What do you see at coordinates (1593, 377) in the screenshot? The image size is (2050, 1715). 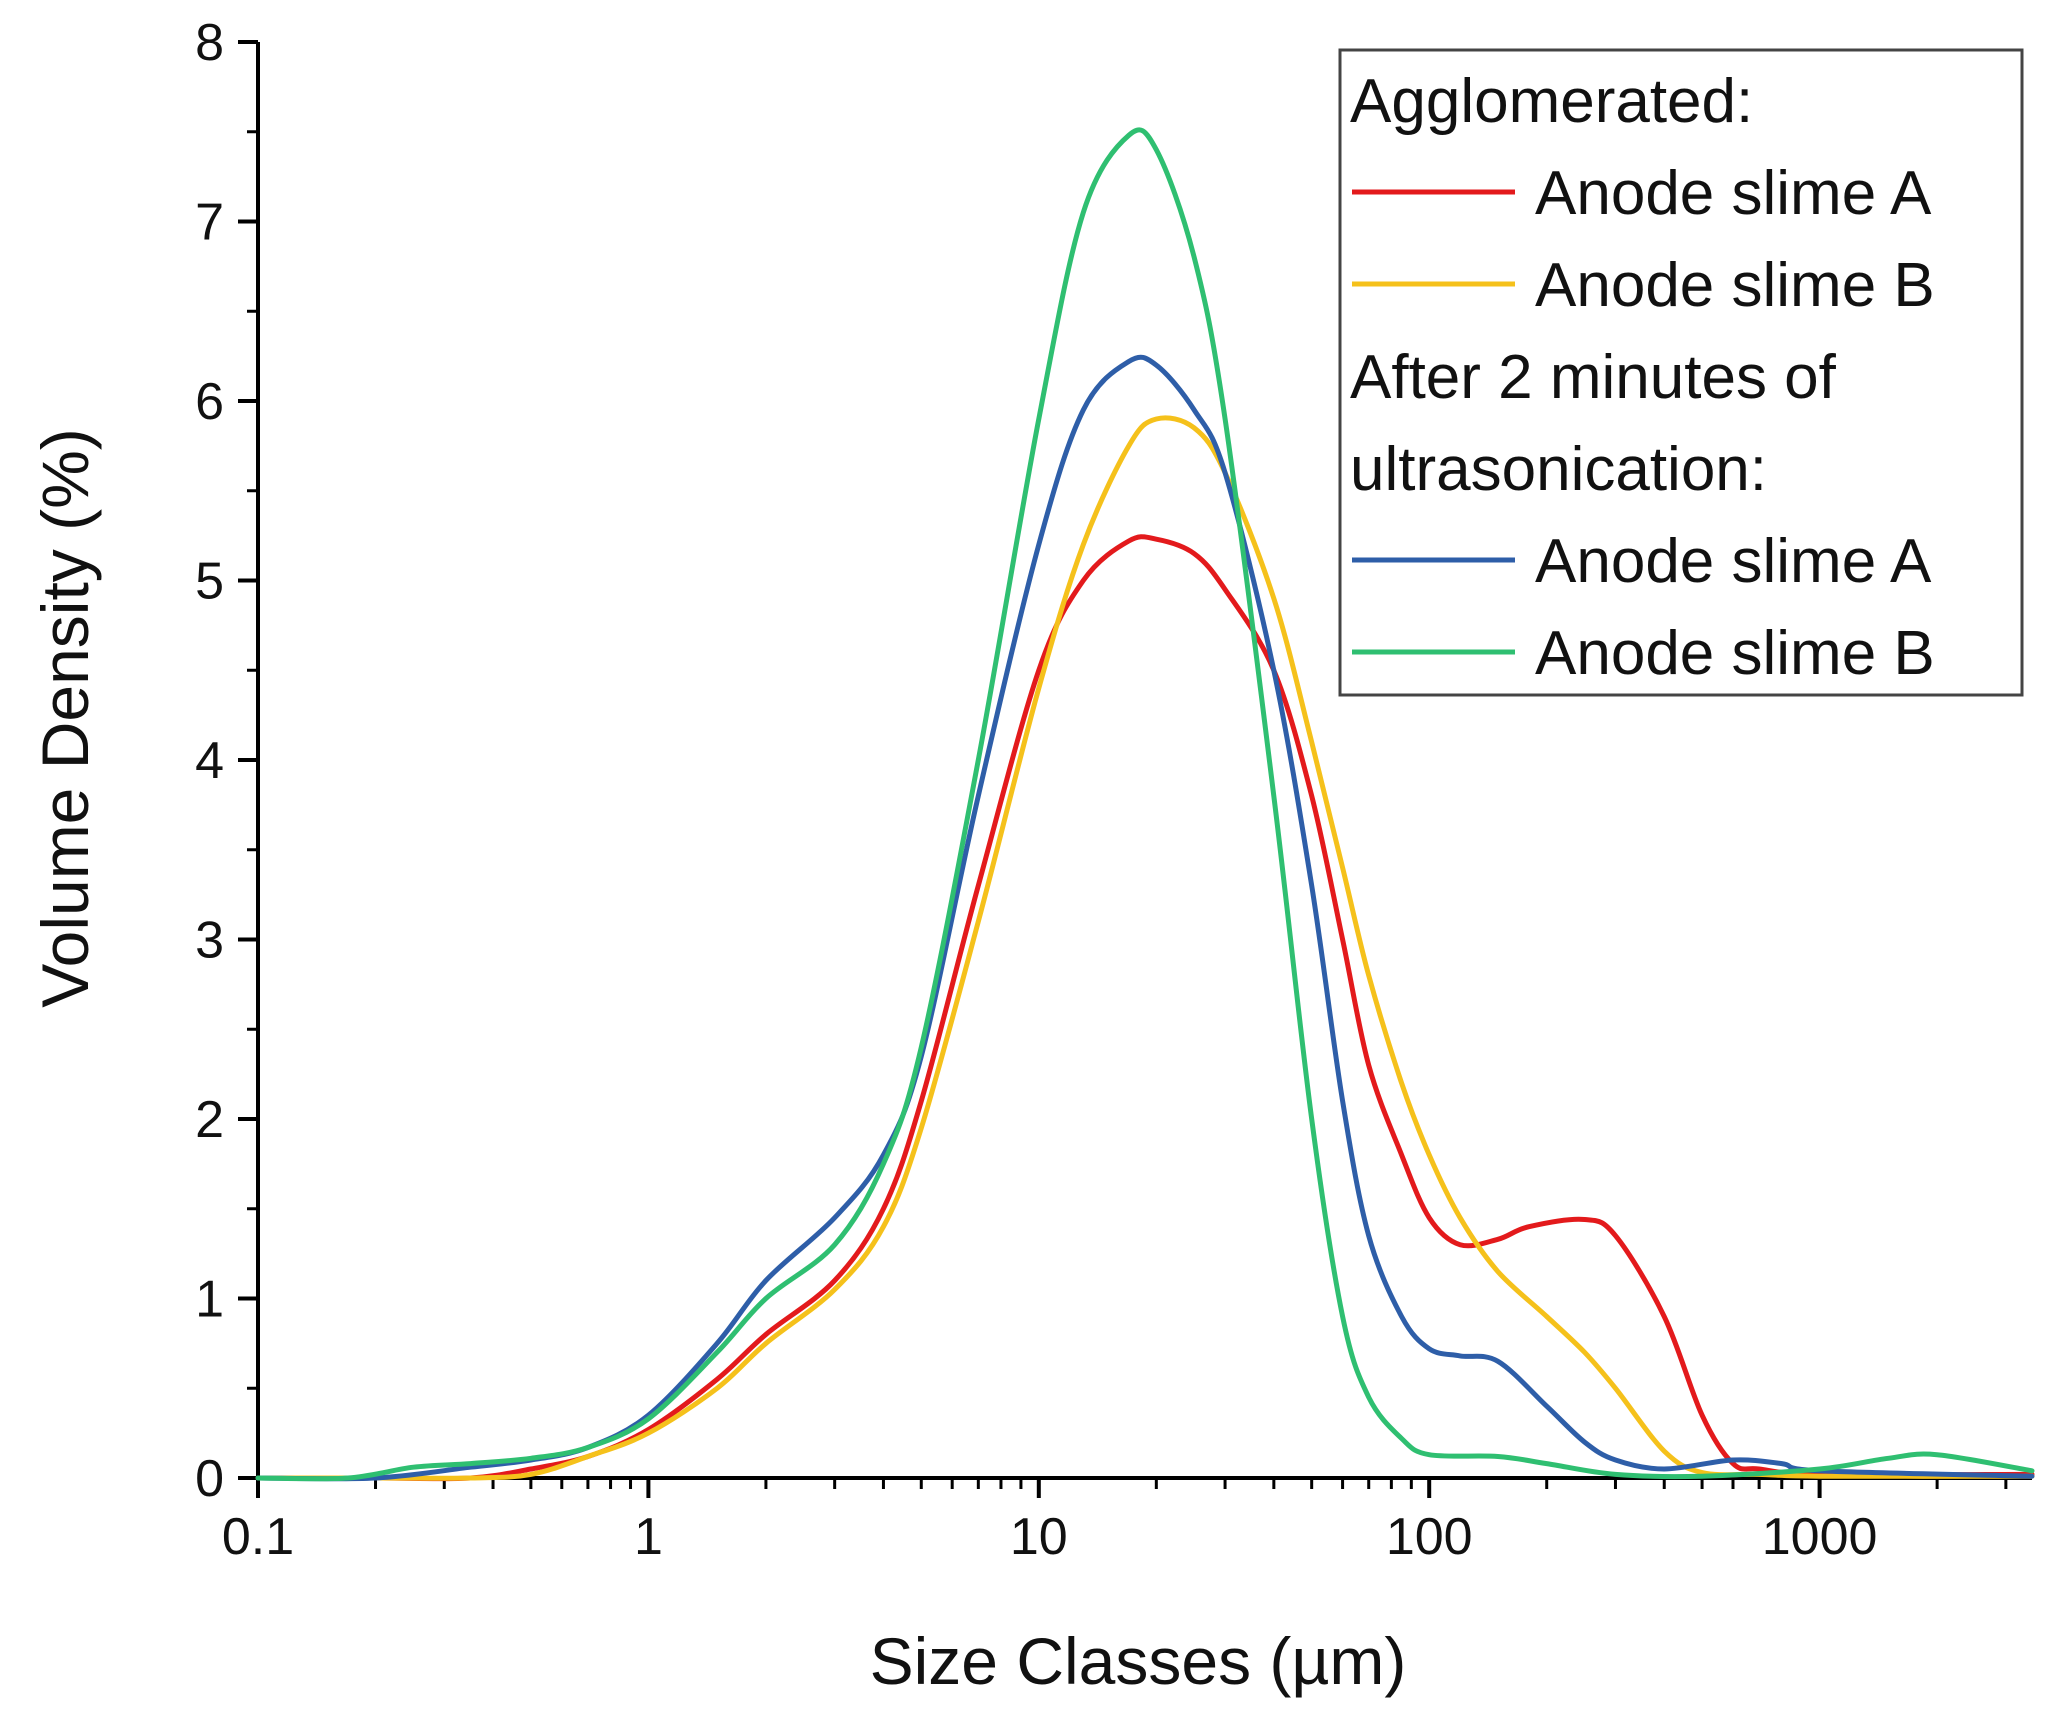 I see `legend-heading: After 2 minutes of` at bounding box center [1593, 377].